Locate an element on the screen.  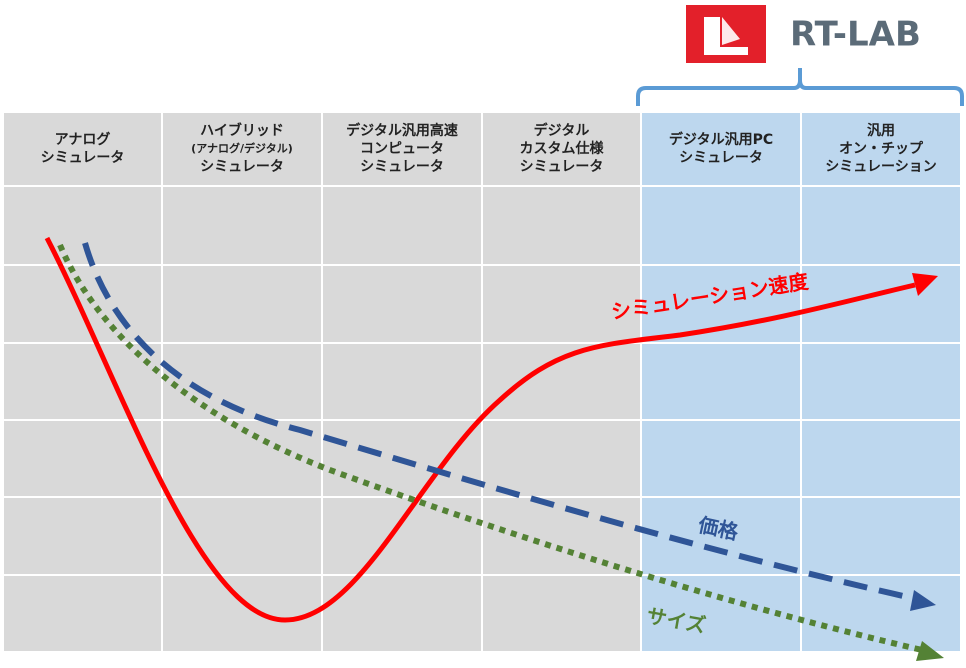
header-text: (アナログ/デジタル) is located at coordinates (242, 148).